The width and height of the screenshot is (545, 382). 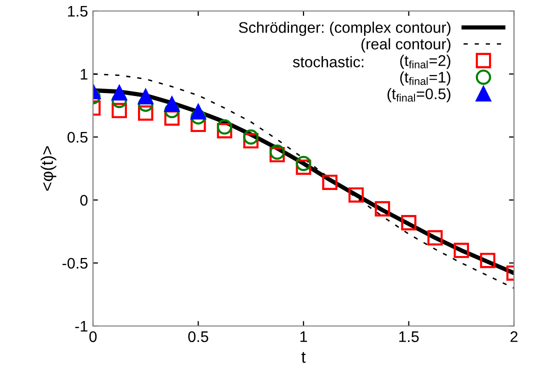 I want to click on x-tick-label: 0, so click(x=93, y=336).